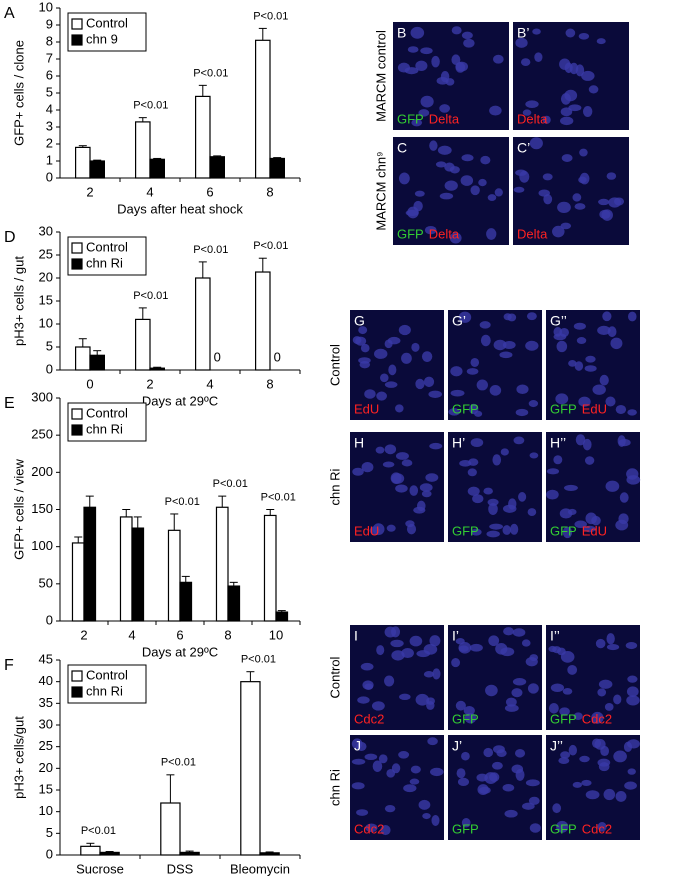 This screenshot has width=686, height=886. I want to click on y-tick-label: 35, so click(46, 702).